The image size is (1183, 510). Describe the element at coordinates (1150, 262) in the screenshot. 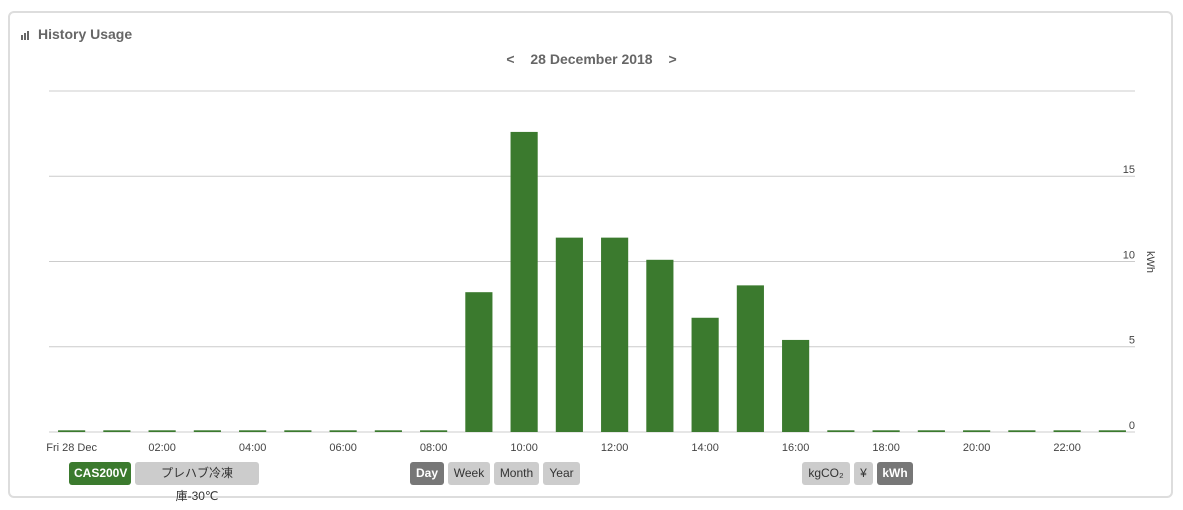

I see `y-axis-label: kWh` at that location.